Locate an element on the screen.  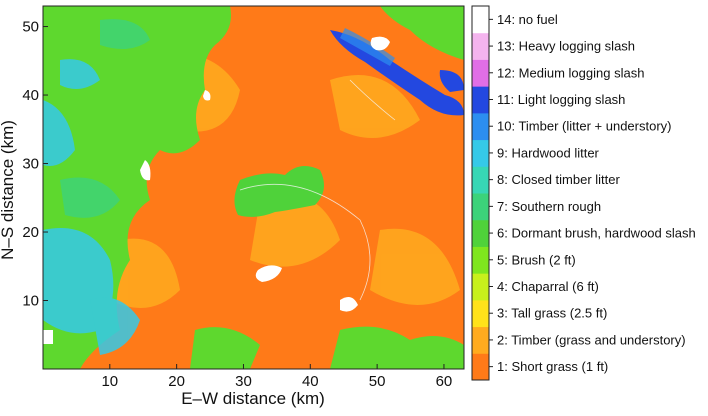
colorbar-label-13: 13: Heavy logging slash is located at coordinates (566, 46).